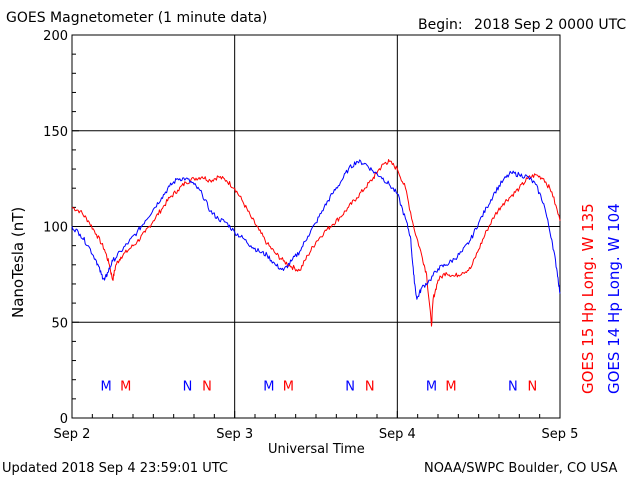  Describe the element at coordinates (440, 25) in the screenshot. I see `begin-label: Begin:` at that location.